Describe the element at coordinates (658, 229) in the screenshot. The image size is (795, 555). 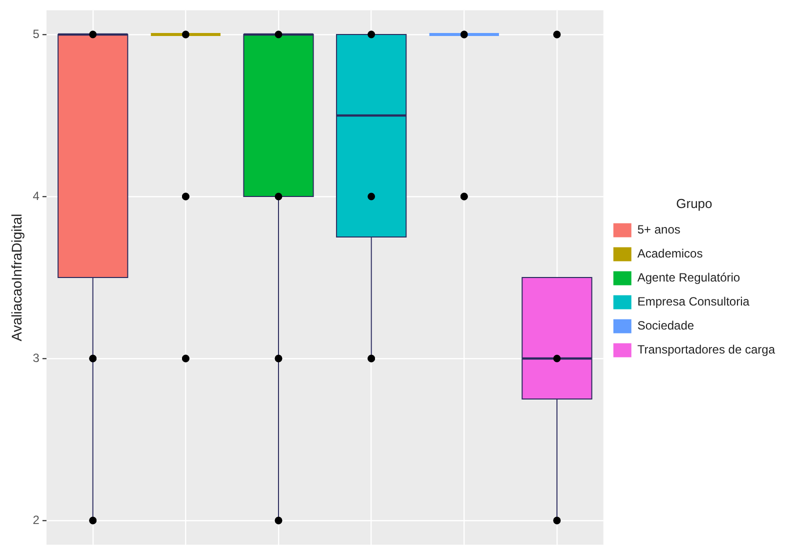
I see `legend-label: 5+ anos` at that location.